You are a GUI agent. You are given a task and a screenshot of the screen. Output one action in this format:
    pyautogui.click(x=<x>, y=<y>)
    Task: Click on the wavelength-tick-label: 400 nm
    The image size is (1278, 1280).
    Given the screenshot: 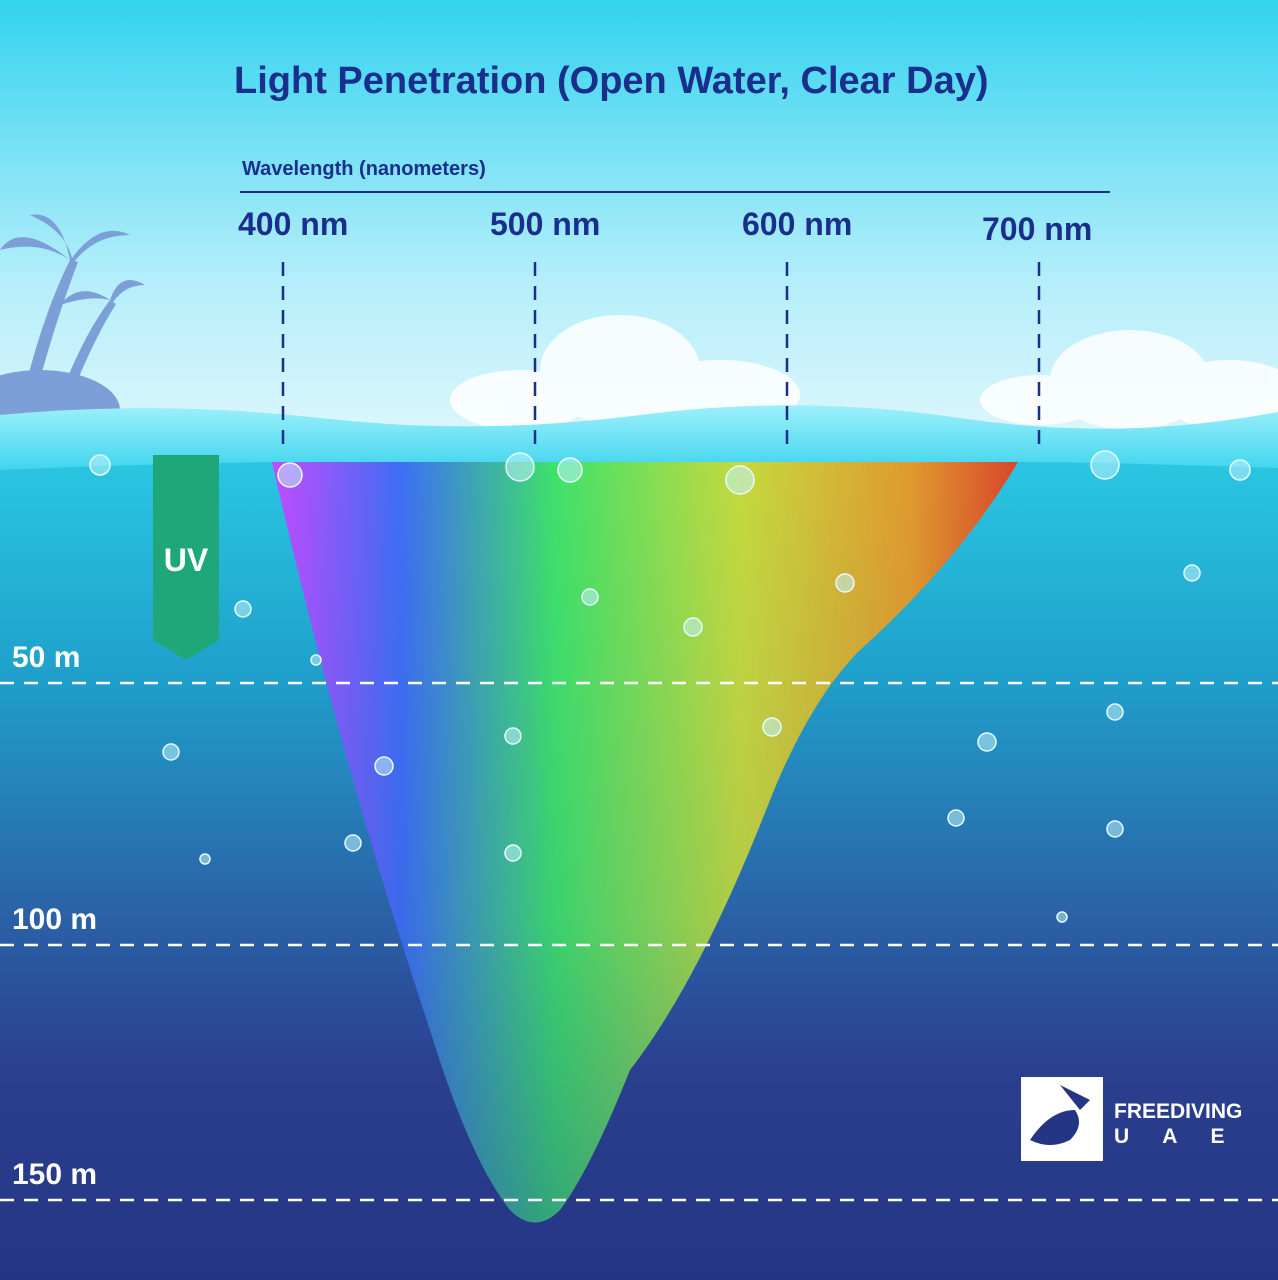 What is the action you would take?
    pyautogui.click(x=293, y=224)
    